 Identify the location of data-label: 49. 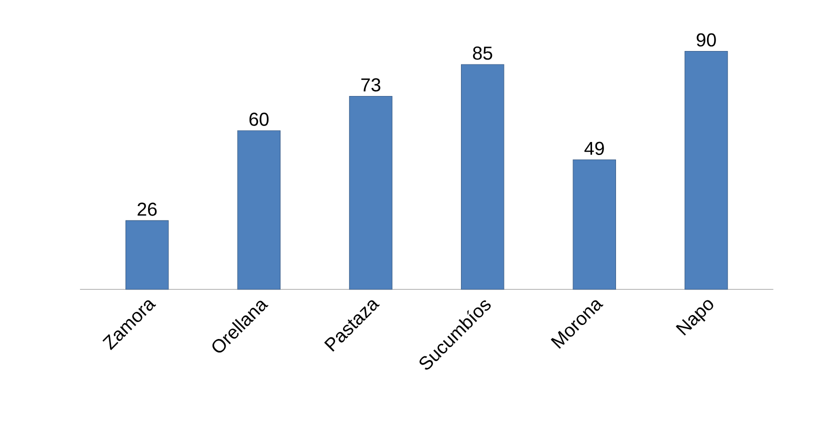
(594, 148).